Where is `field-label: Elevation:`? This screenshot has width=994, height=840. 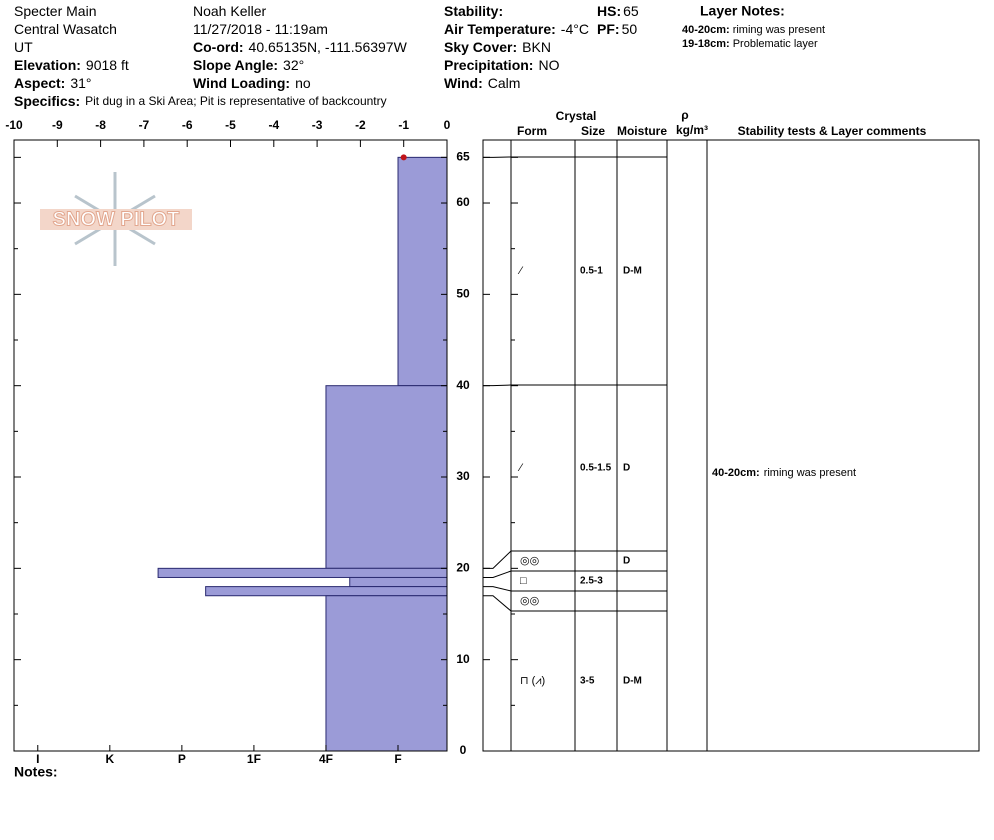
field-label: Elevation: is located at coordinates (47, 65).